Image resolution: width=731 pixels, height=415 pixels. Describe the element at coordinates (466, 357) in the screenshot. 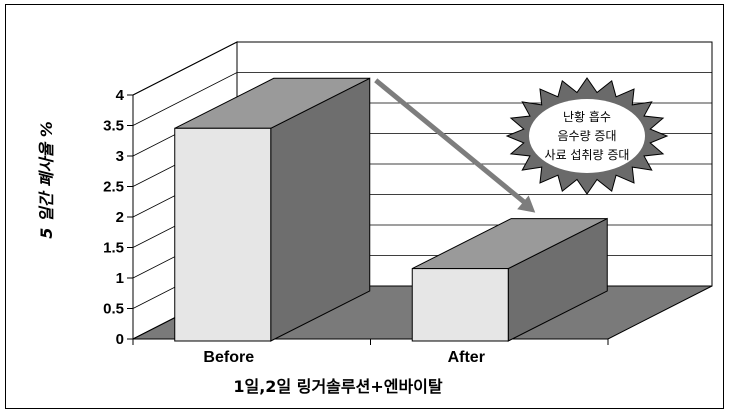

I see `category-label: After` at that location.